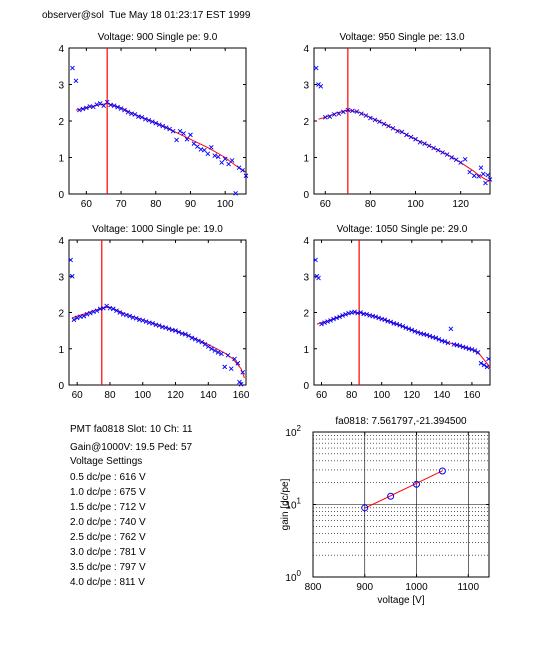  What do you see at coordinates (371, 204) in the screenshot?
I see `x-tick-label: 80` at bounding box center [371, 204].